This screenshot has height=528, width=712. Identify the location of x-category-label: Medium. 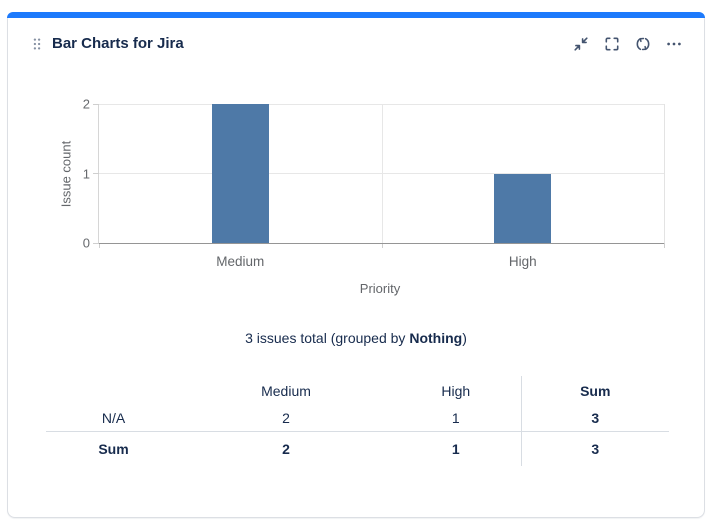
(240, 261).